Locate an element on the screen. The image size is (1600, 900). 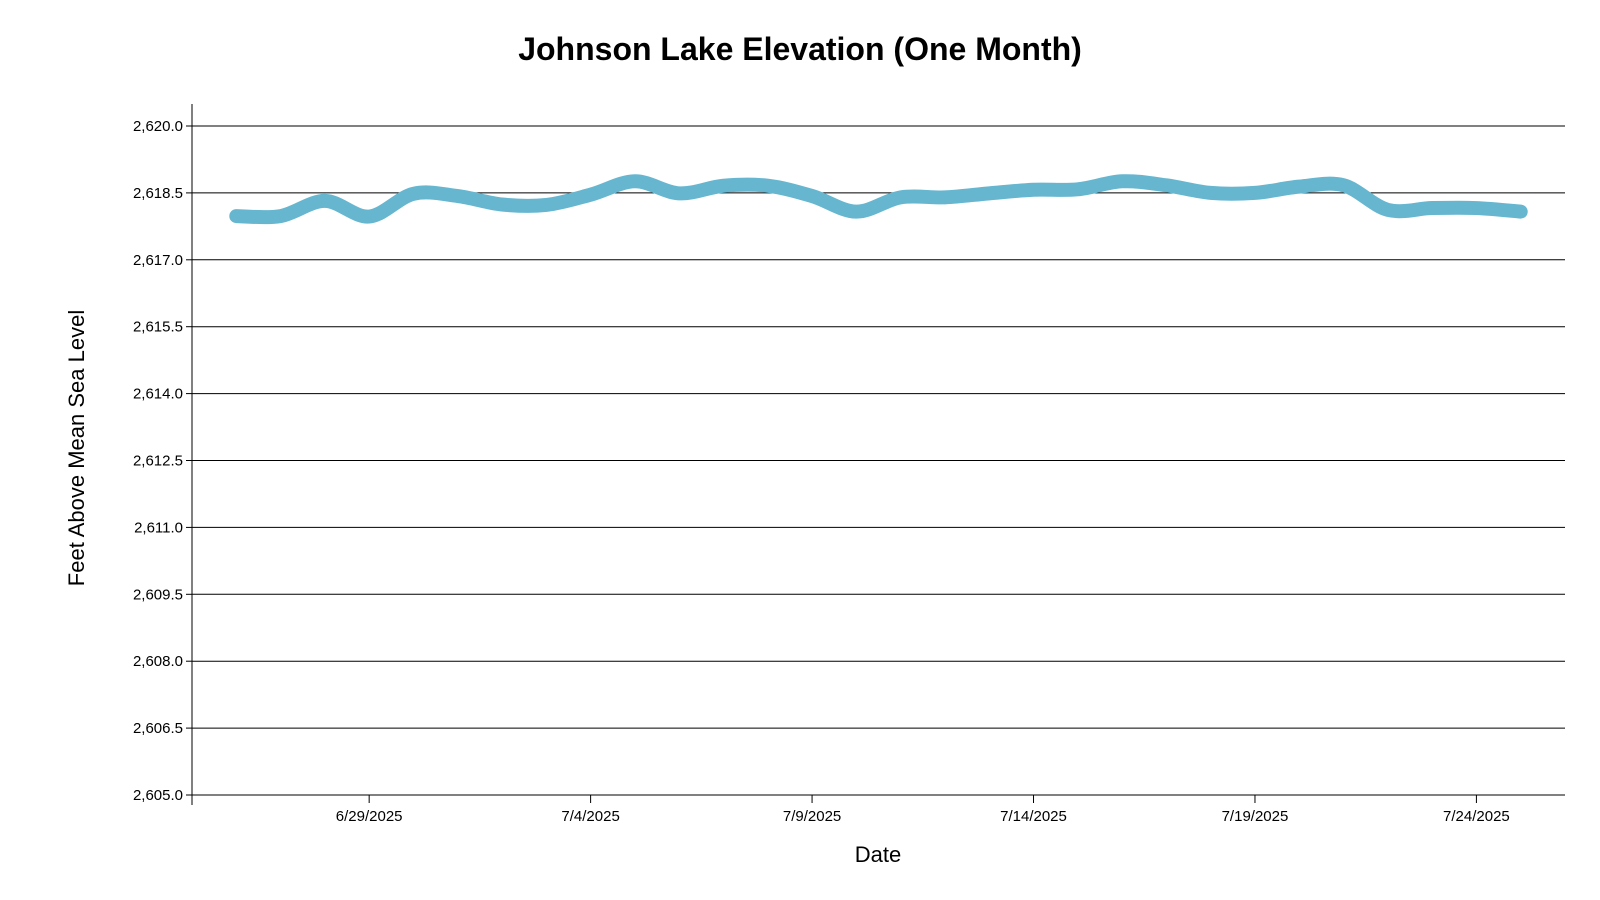
x-tick-label: 7/9/2025 is located at coordinates (812, 816).